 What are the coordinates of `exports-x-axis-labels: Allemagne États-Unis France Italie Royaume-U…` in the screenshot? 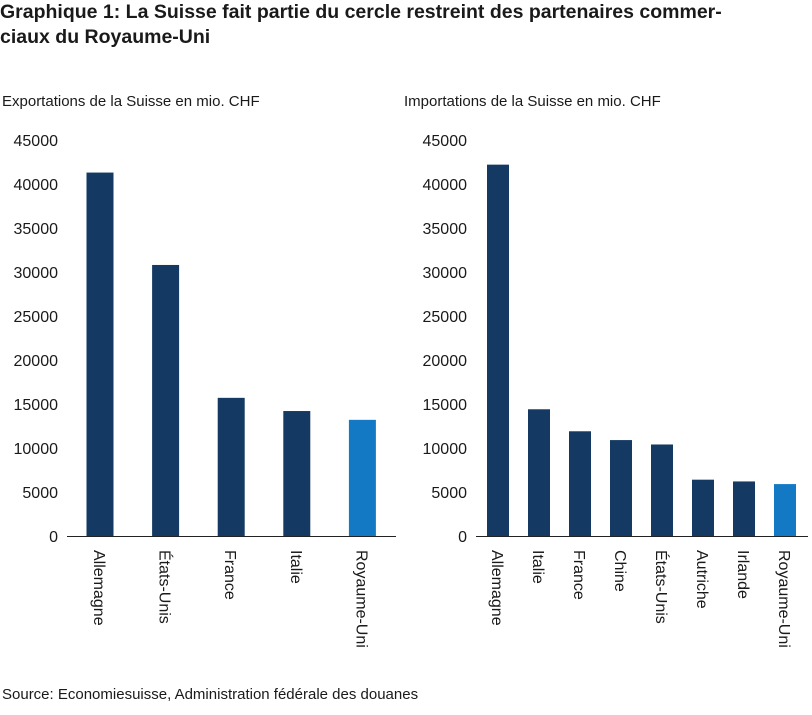 It's located at (229, 599).